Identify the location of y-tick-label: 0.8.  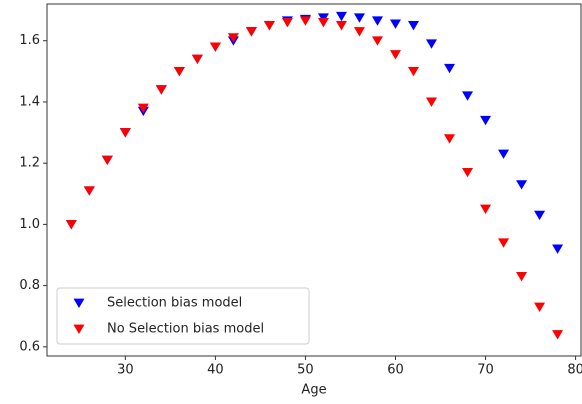
(29, 285).